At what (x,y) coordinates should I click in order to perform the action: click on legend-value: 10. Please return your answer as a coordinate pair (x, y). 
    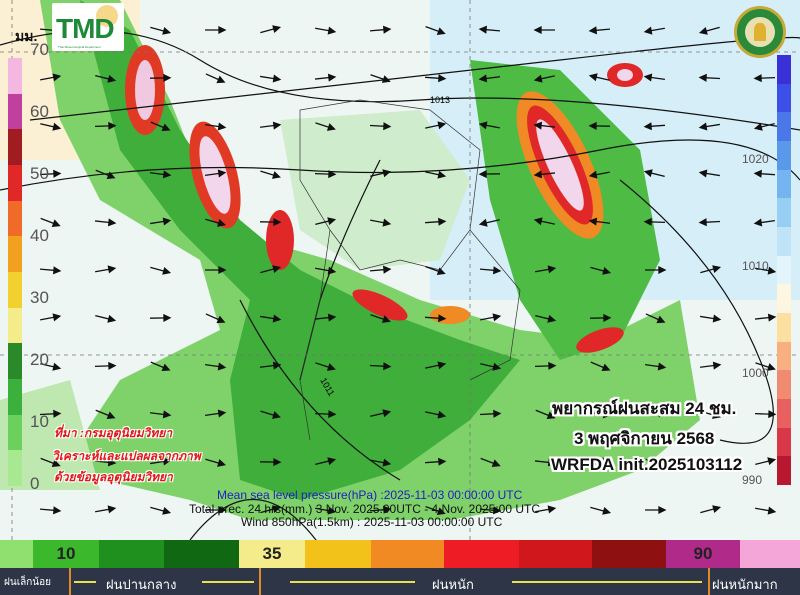
    Looking at the image, I should click on (66, 553).